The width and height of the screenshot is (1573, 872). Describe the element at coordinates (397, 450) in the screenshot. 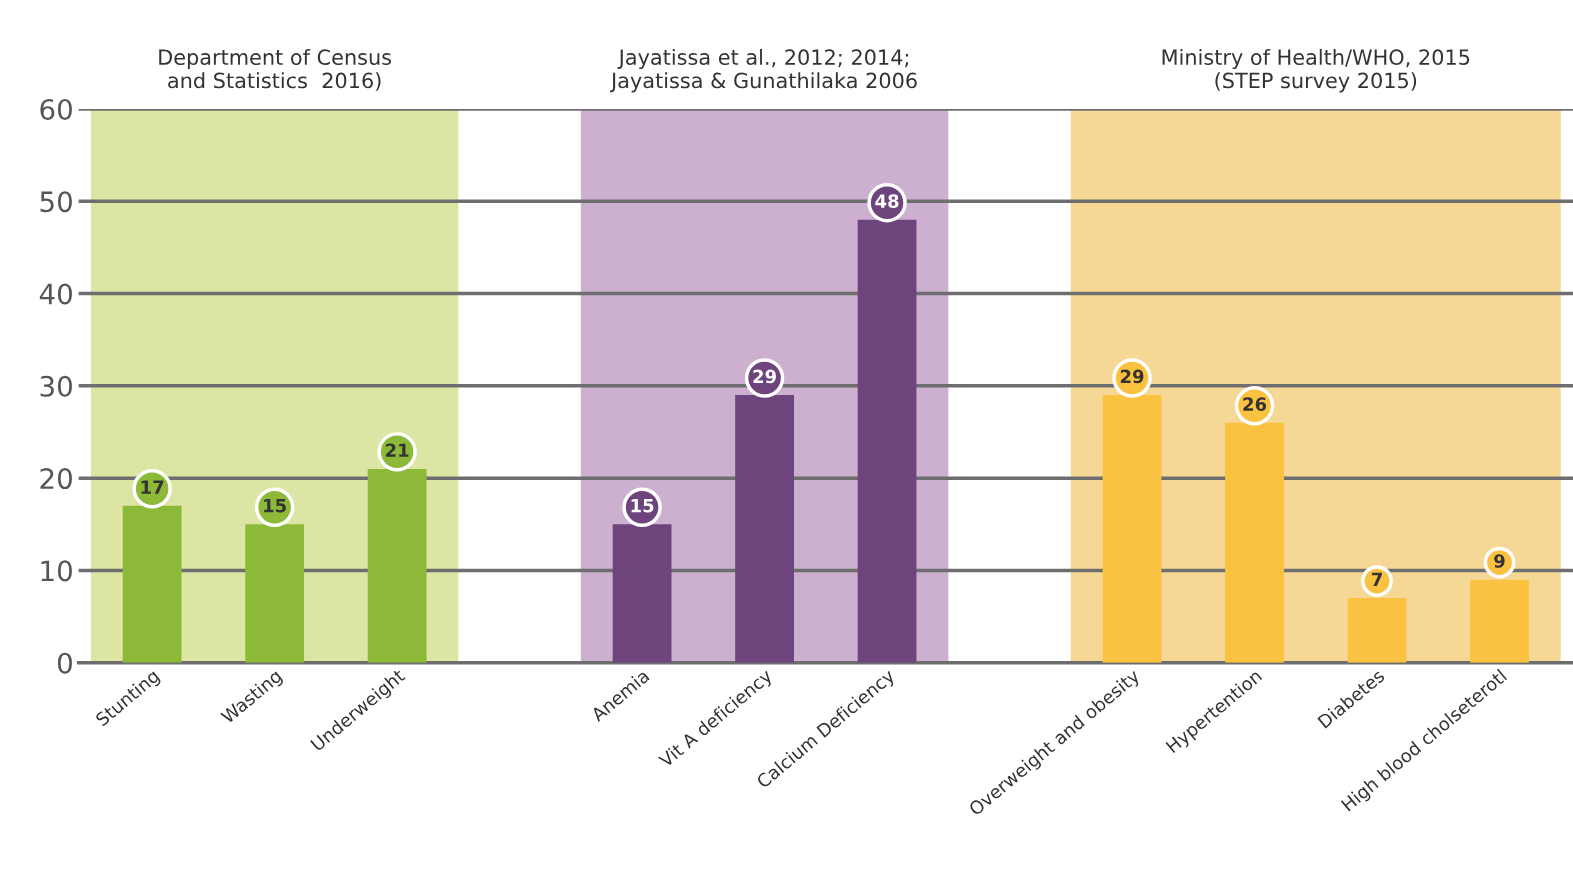

I see `data-label: 21` at that location.